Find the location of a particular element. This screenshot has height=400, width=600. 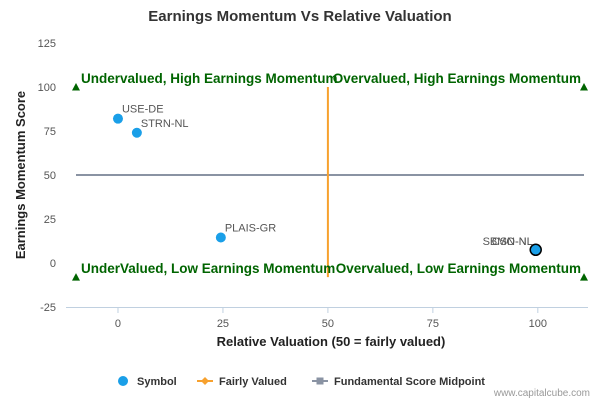

y-axis-title: Earnings Momentum Score is located at coordinates (20, 175).